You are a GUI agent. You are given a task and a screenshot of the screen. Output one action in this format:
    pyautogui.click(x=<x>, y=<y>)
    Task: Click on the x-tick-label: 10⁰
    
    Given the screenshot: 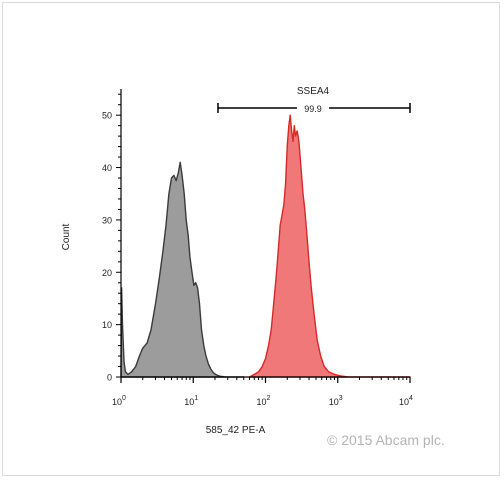 What is the action you would take?
    pyautogui.click(x=119, y=401)
    